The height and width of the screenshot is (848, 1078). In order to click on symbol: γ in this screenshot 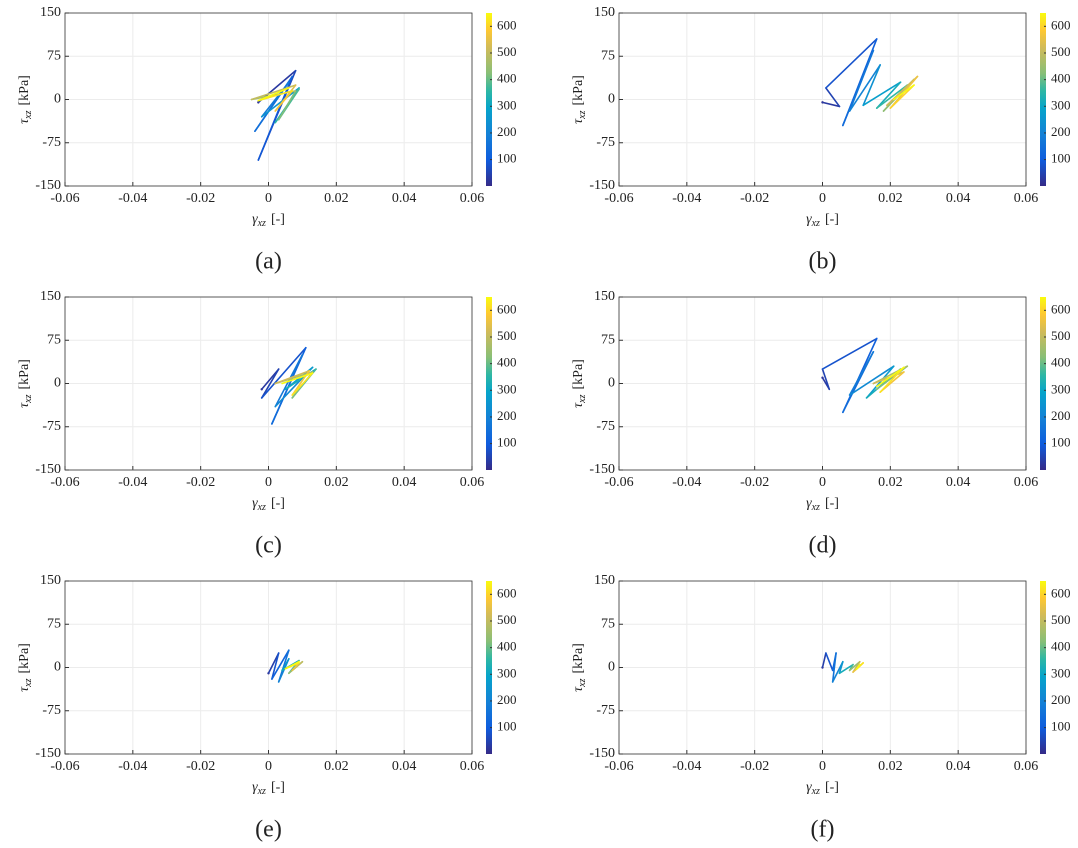, I will do `click(255, 219)`.